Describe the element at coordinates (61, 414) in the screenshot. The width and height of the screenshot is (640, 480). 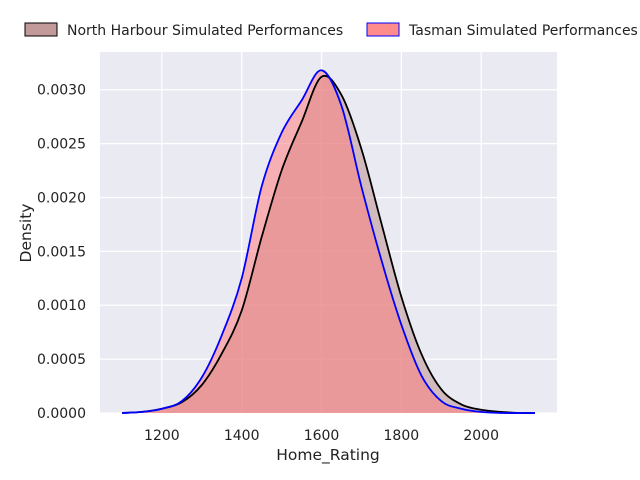
I see `y-tick-label: 0.0000` at that location.